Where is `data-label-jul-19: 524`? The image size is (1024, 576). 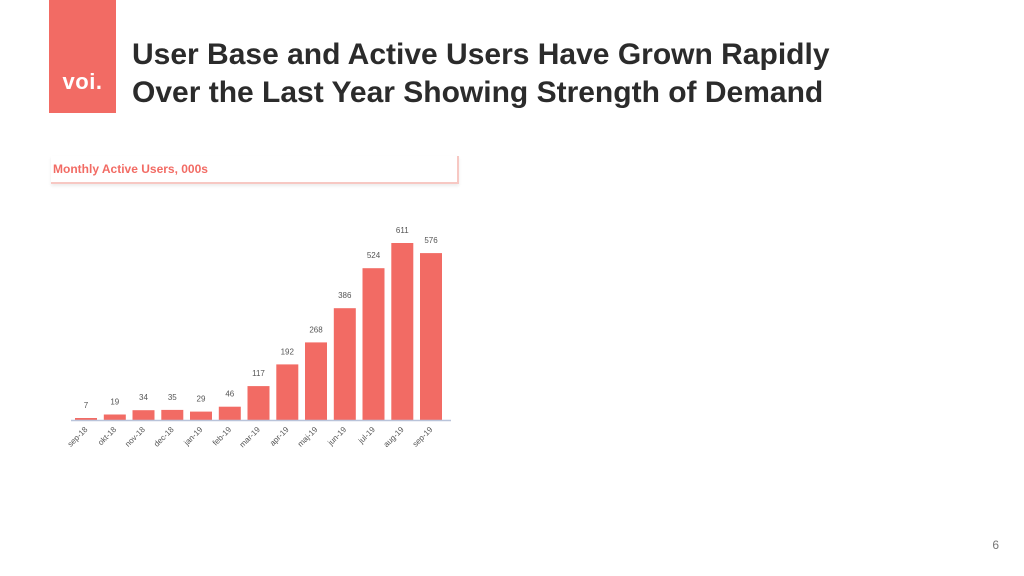
data-label-jul-19: 524 is located at coordinates (374, 255).